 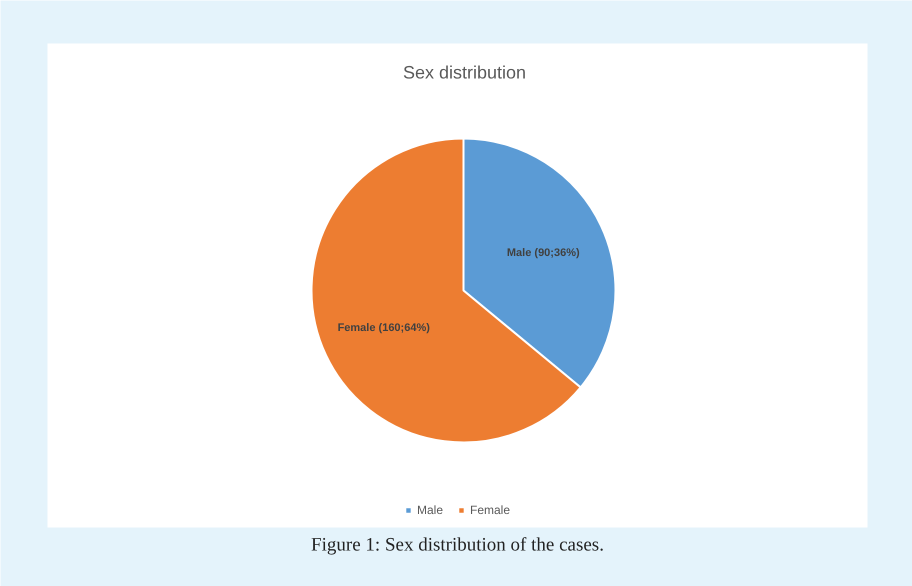 I want to click on chart-title: Sex distribution, so click(x=464, y=72).